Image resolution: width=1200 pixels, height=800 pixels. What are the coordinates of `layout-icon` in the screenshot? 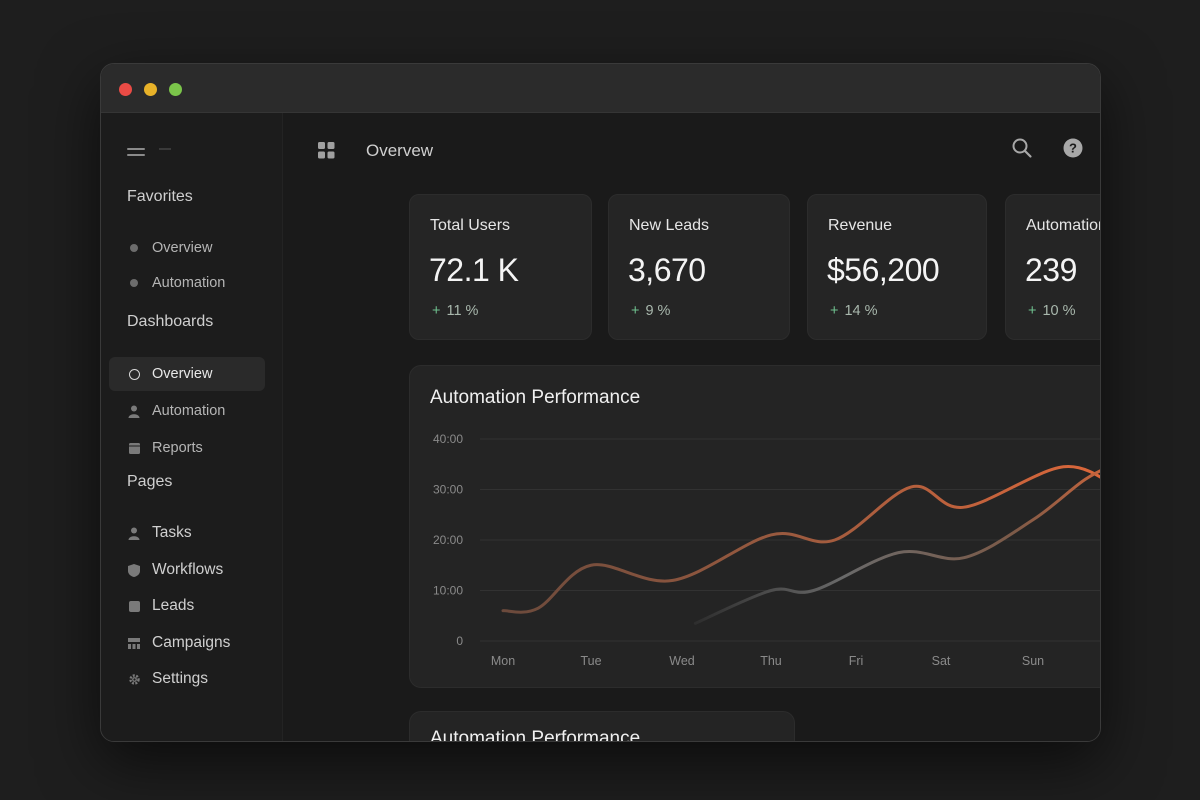 It's located at (134, 643).